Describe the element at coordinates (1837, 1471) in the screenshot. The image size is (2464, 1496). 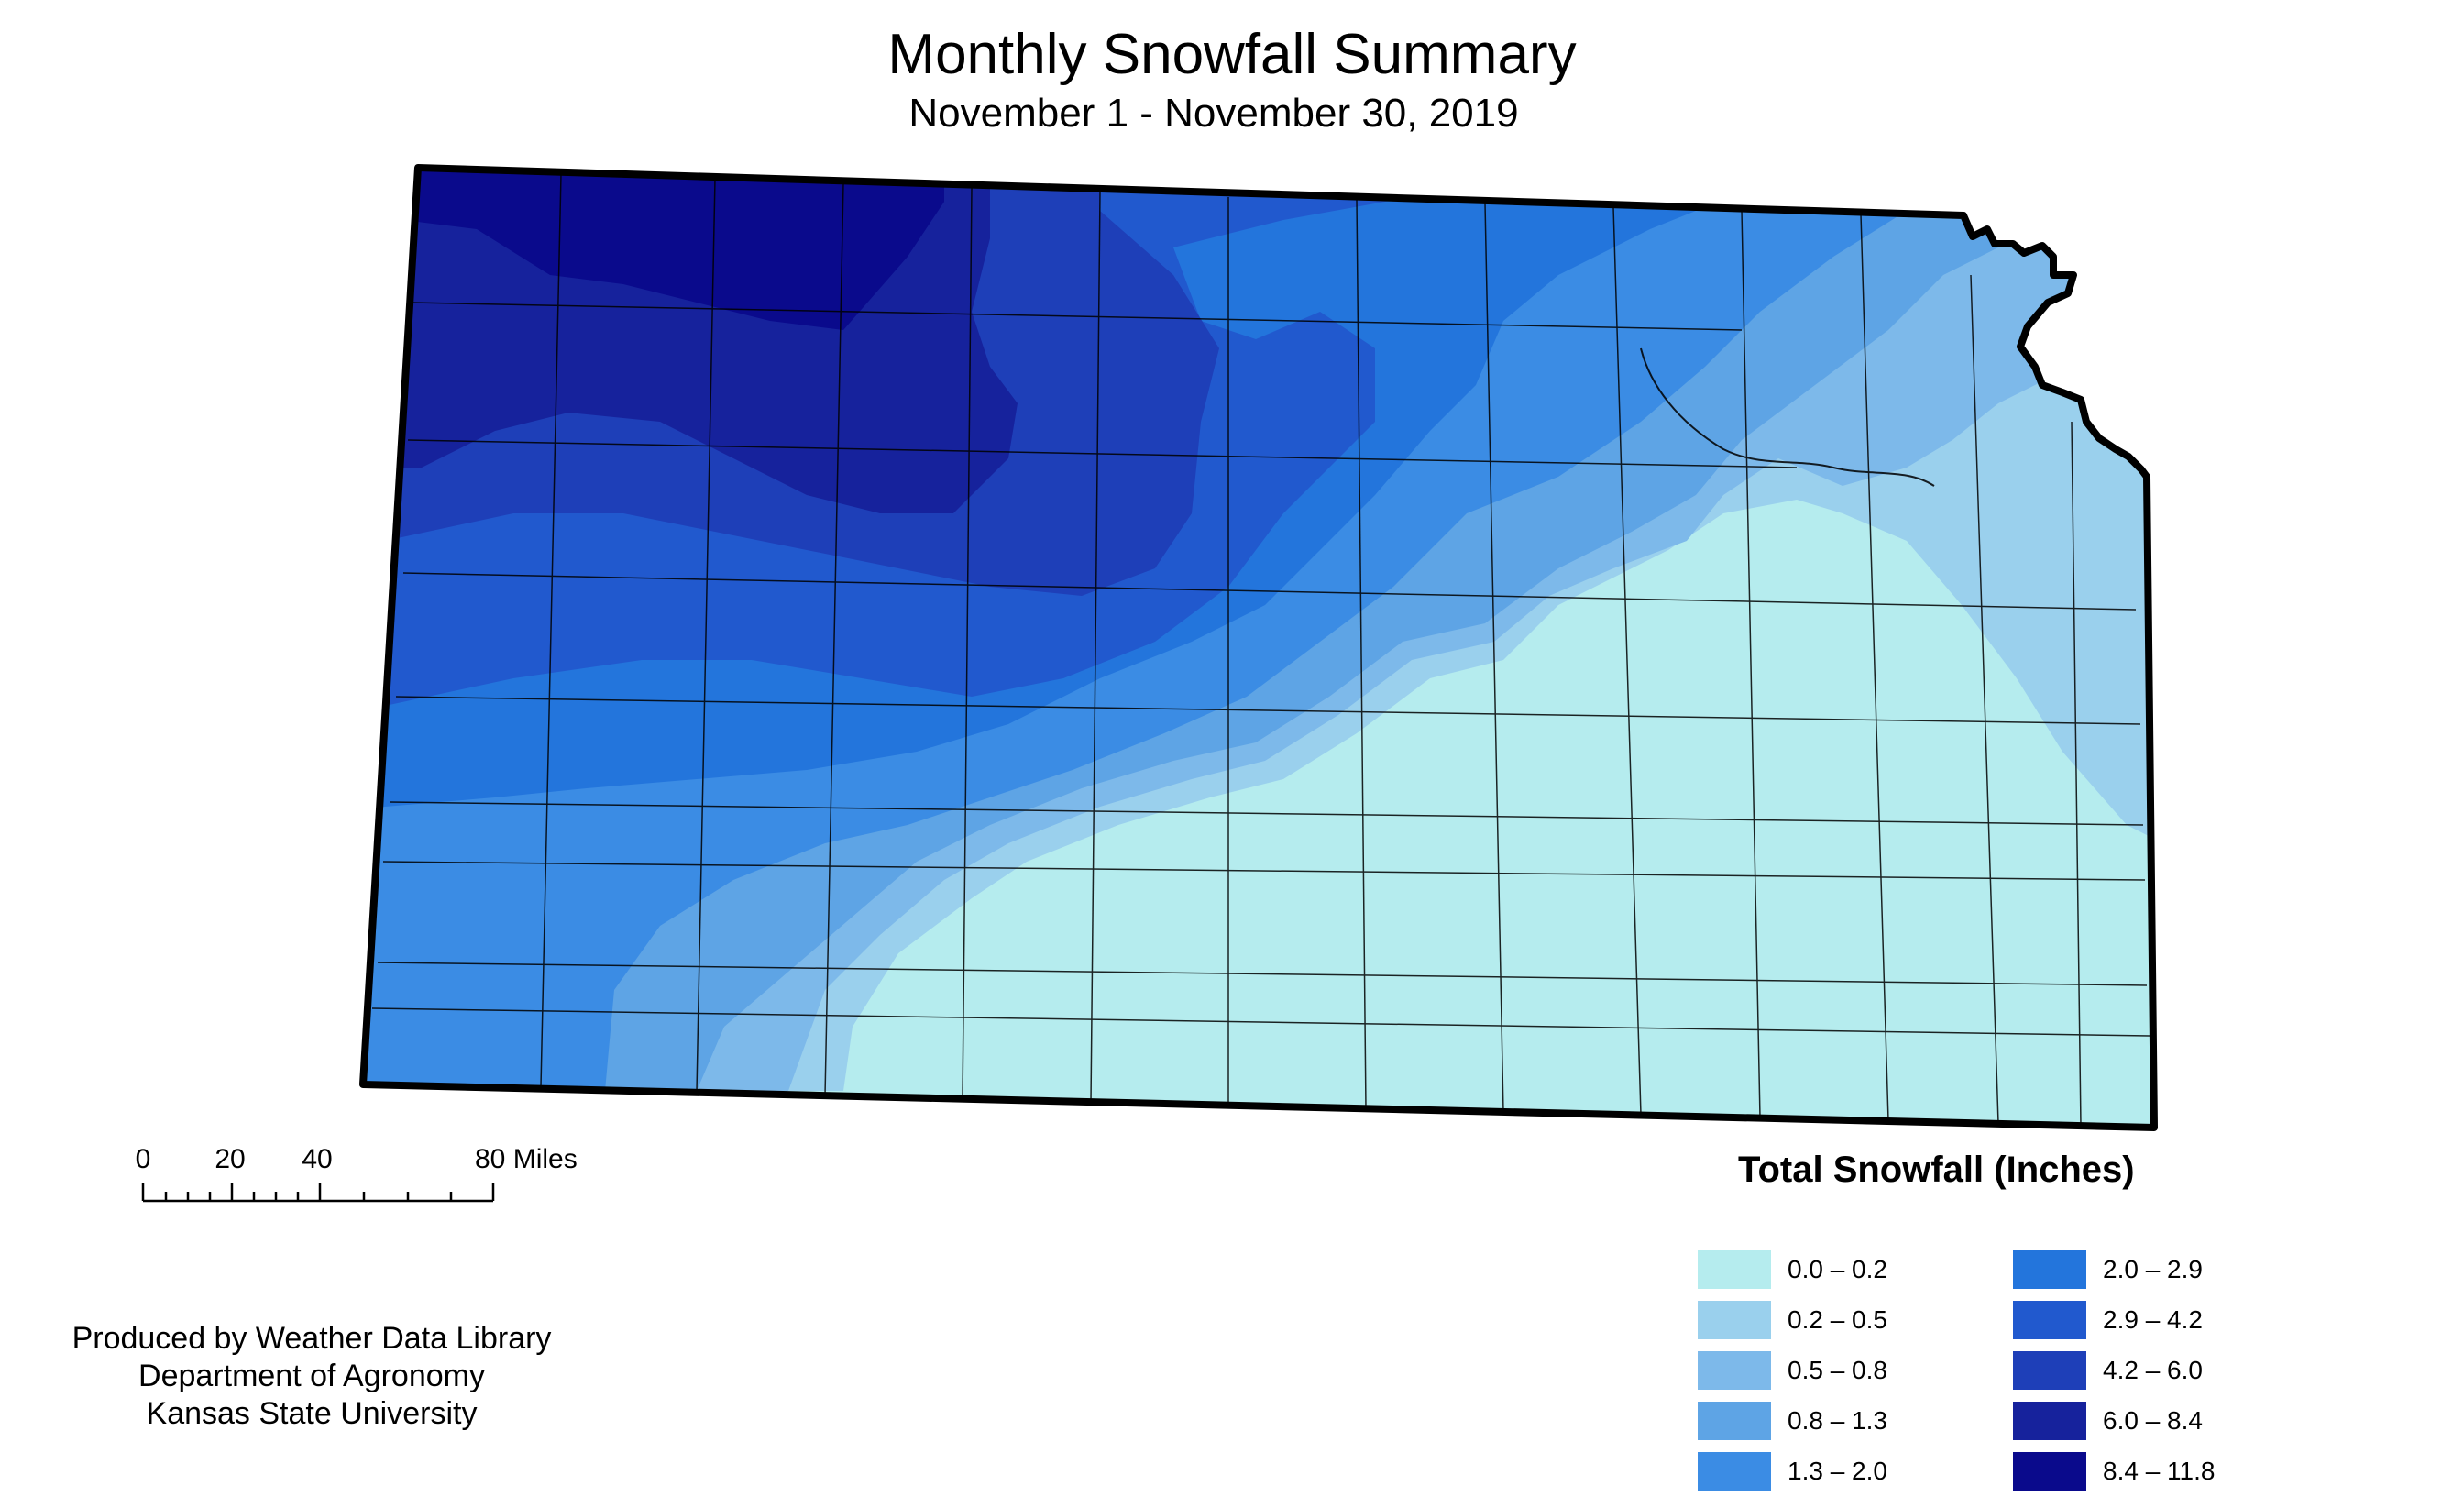
I see `legend-label: 1.3 – 2.0` at that location.